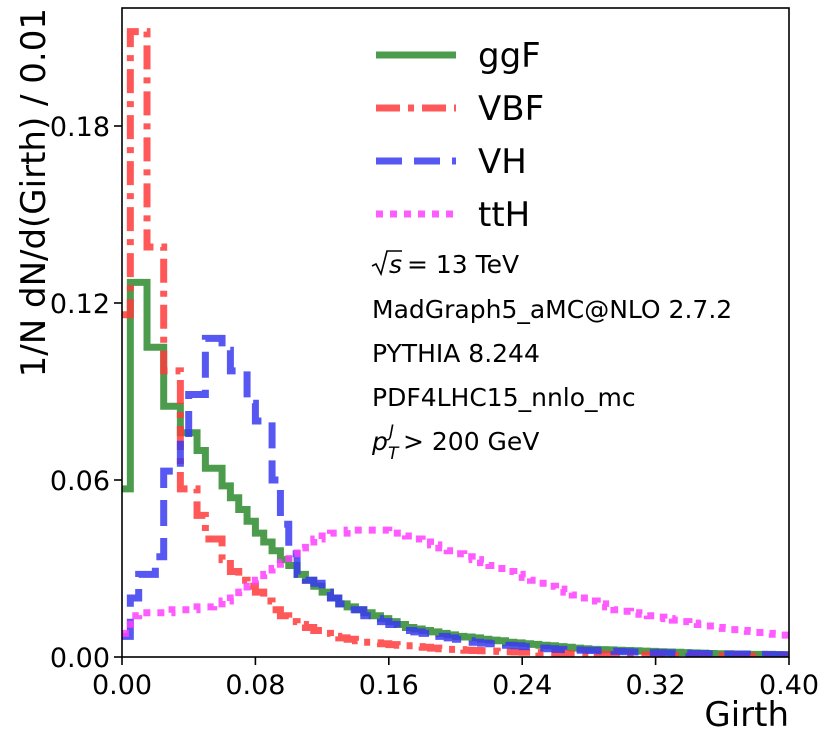 This screenshot has width=830, height=742. What do you see at coordinates (389, 685) in the screenshot?
I see `x-tick-label: 0.16` at bounding box center [389, 685].